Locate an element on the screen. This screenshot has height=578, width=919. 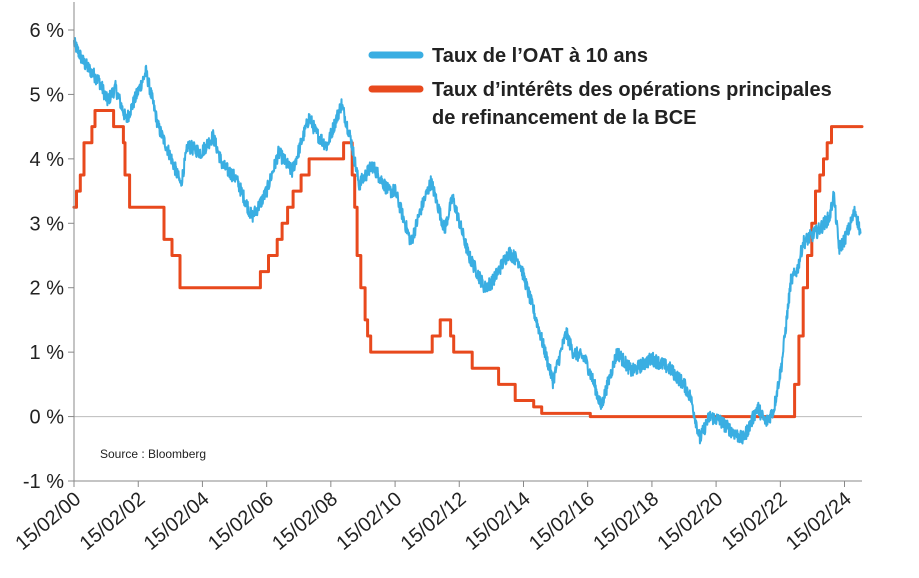
y-tick-label: 3 % is located at coordinates (47, 224).